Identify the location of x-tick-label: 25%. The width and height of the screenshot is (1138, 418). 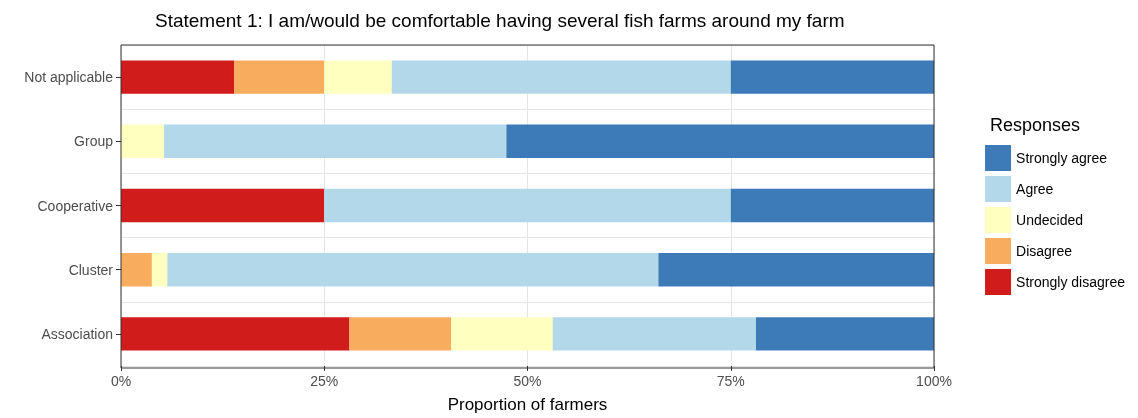
(324, 381).